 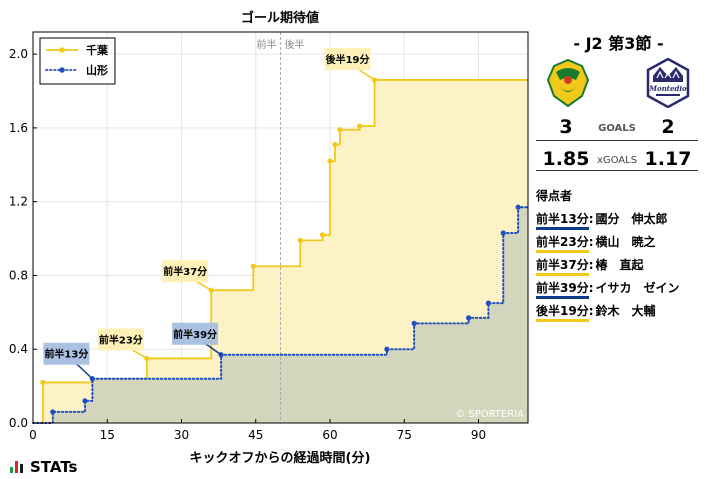 What do you see at coordinates (562, 290) in the screenshot?
I see `scorer-time: 前半39分` at bounding box center [562, 290].